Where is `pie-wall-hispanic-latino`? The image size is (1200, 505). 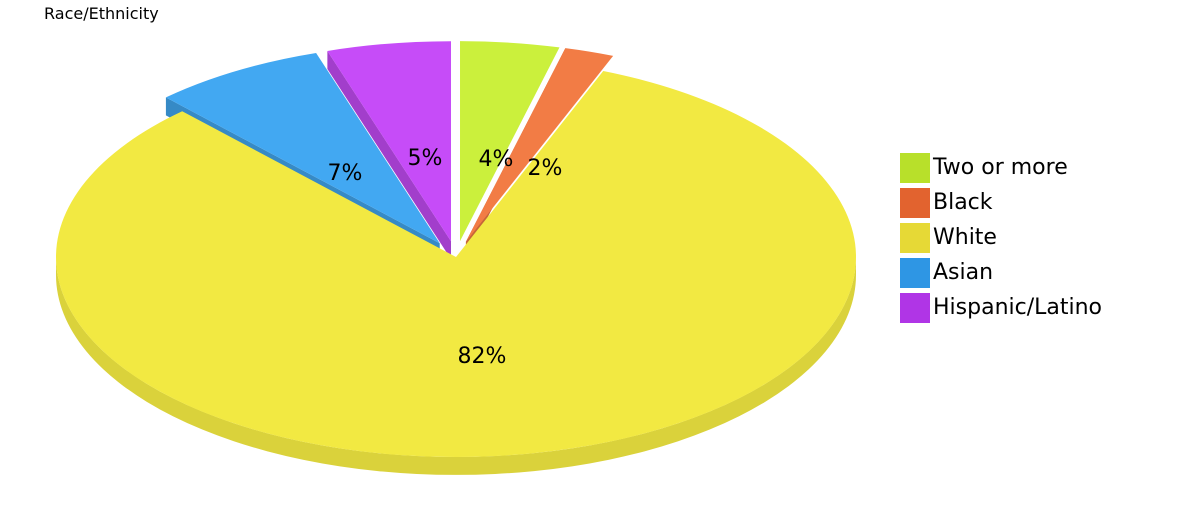
pie-wall-hispanic-latino is located at coordinates (389, 155).